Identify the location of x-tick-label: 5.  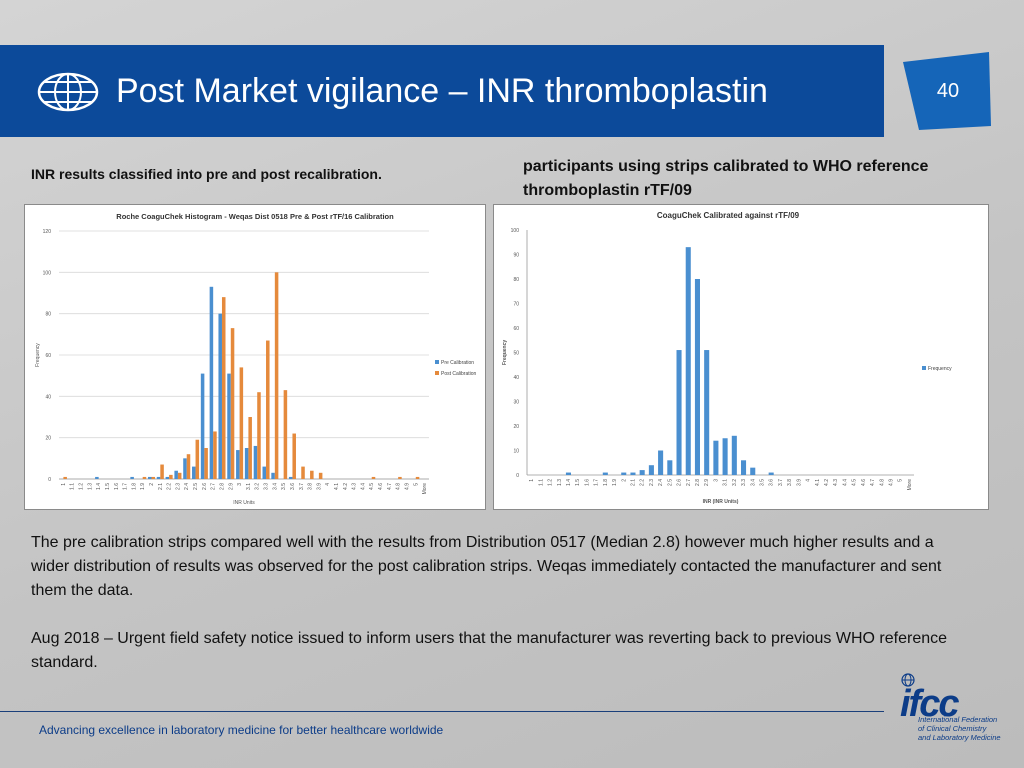
(901, 480).